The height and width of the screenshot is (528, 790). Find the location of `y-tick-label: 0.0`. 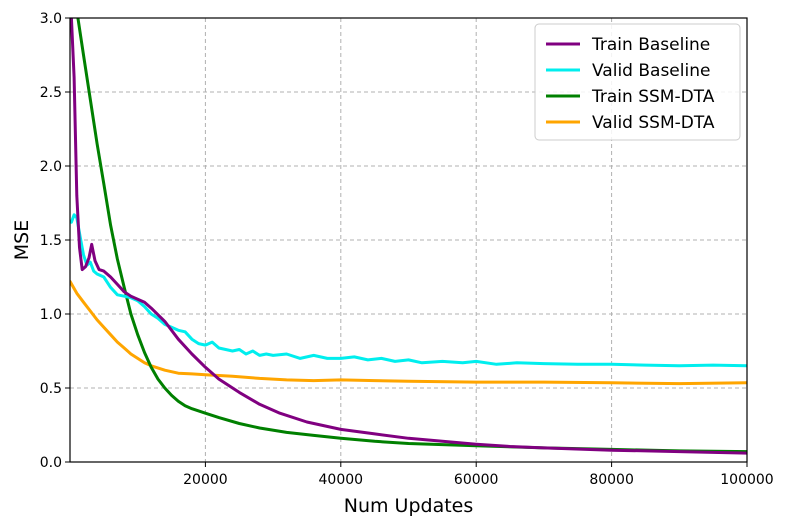

y-tick-label: 0.0 is located at coordinates (51, 463).